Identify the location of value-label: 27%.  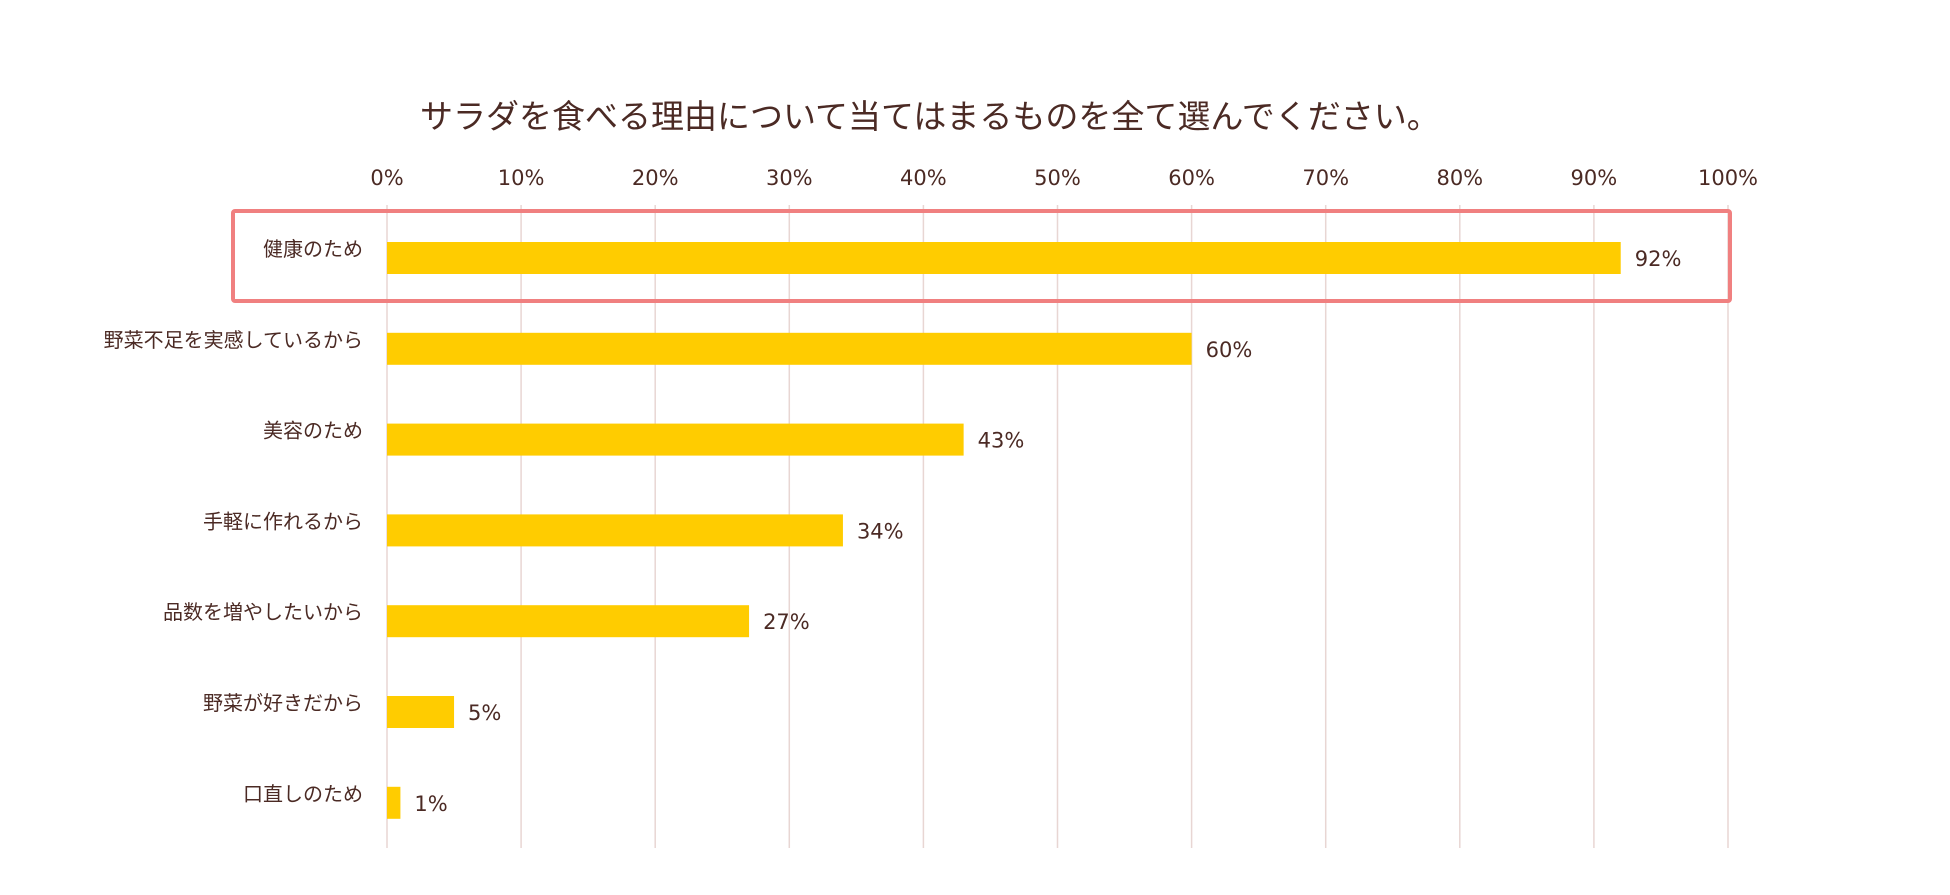
(786, 622).